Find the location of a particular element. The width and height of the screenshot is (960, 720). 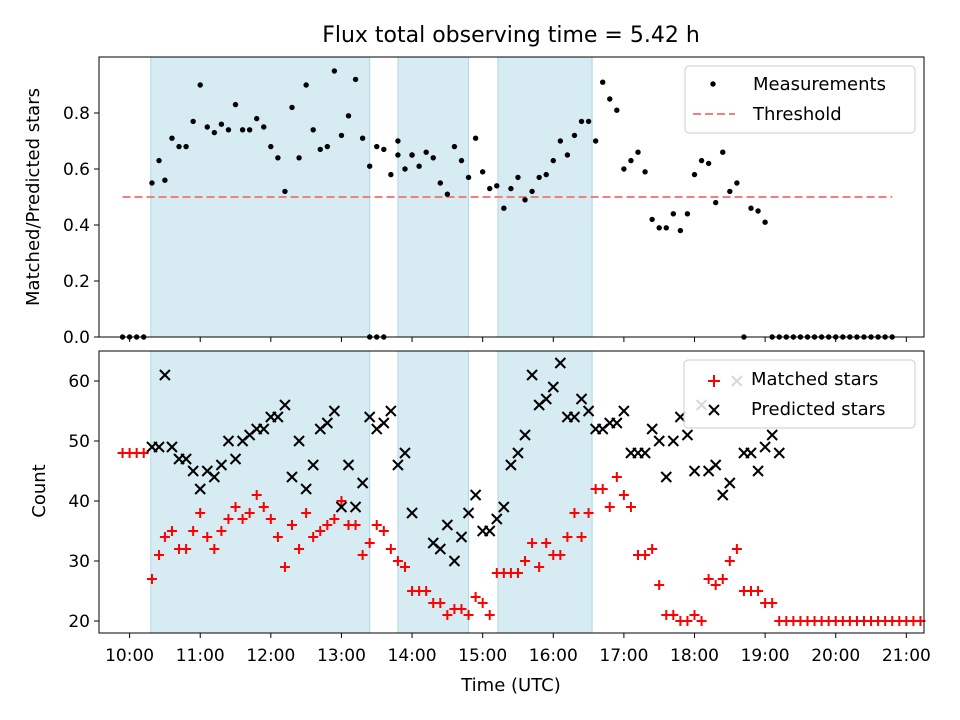

y-tick-label: 20 is located at coordinates (79, 622).